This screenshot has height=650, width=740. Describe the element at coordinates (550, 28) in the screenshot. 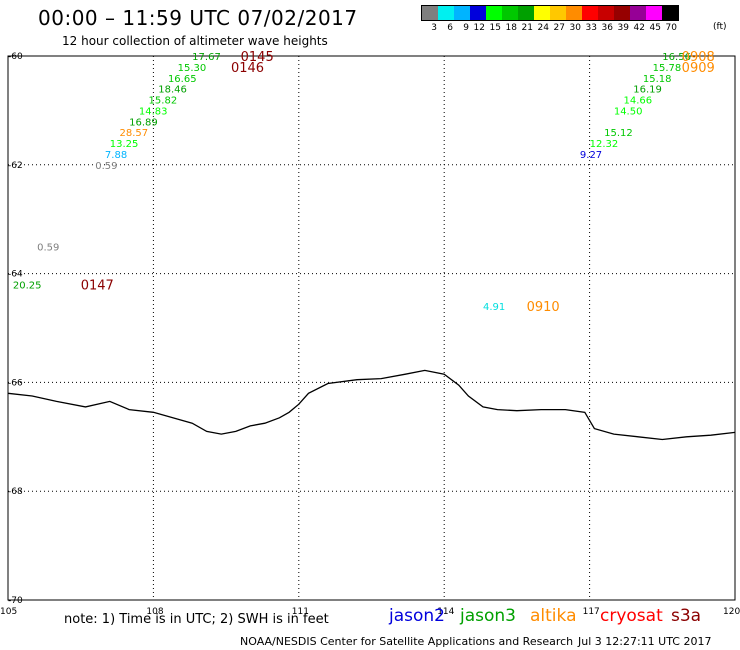

I see `color-scale-labels: 3 6 9 12 15 18 21 24 27 30 33 36 39 42 45 70` at that location.